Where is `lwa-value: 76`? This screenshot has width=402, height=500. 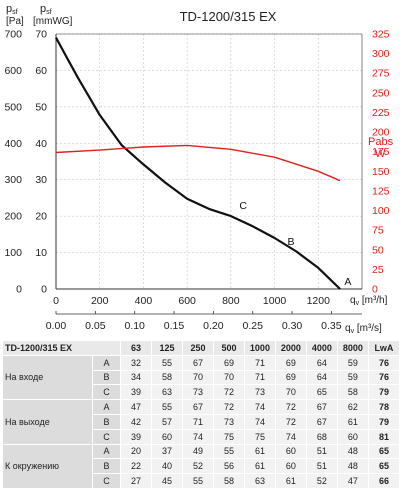
lwa-value: 76 is located at coordinates (384, 362).